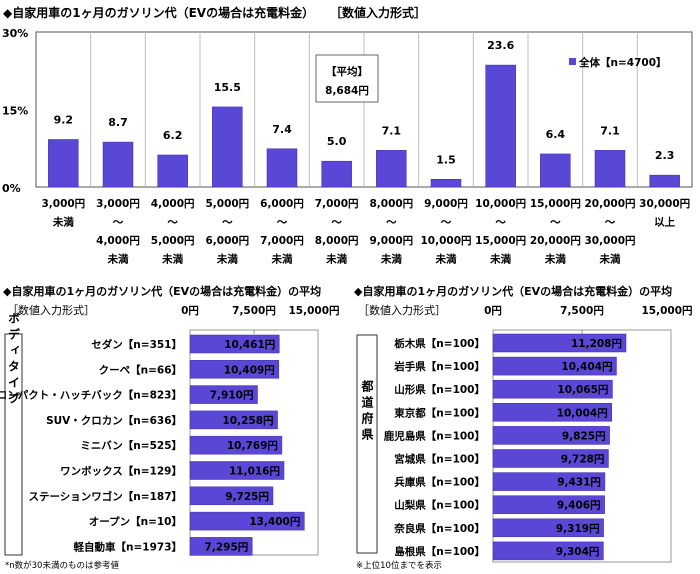 The height and width of the screenshot is (574, 700). Describe the element at coordinates (140, 369) in the screenshot. I see `category-label: クーペ【n=66】` at that location.